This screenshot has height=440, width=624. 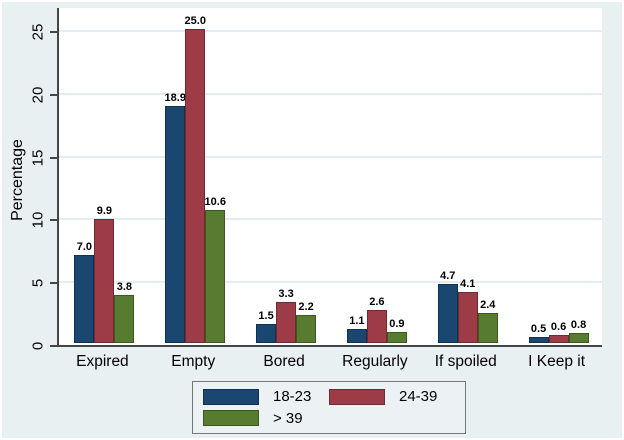 What do you see at coordinates (38, 346) in the screenshot?
I see `y-tick-label-0: 0` at bounding box center [38, 346].